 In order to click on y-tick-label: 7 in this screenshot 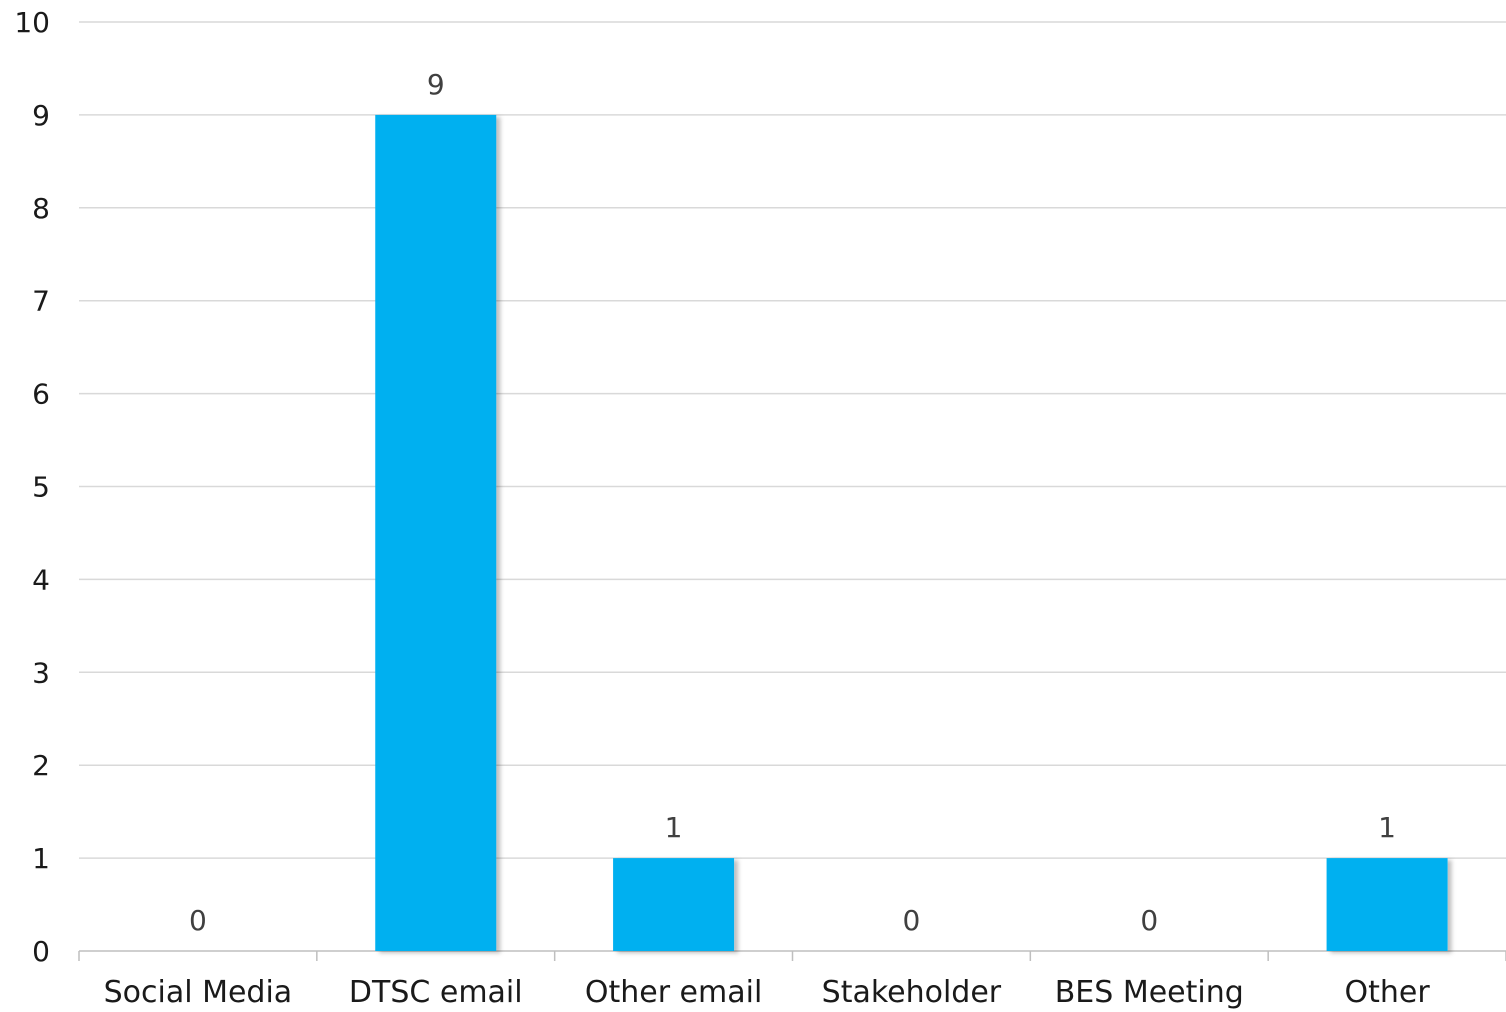, I will do `click(41, 301)`.